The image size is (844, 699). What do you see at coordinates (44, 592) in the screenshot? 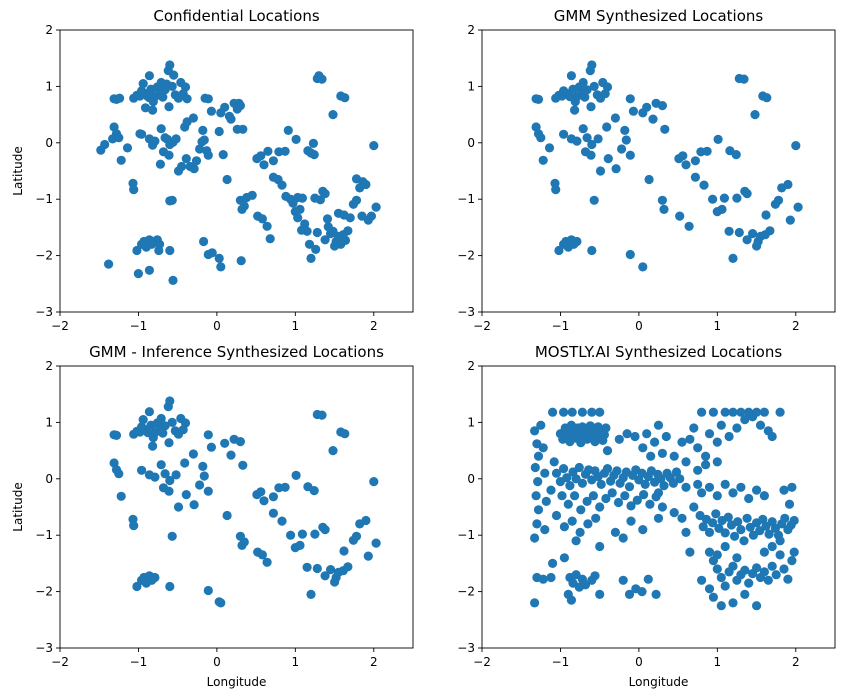
I see `y-tick-label: −2` at bounding box center [44, 592].